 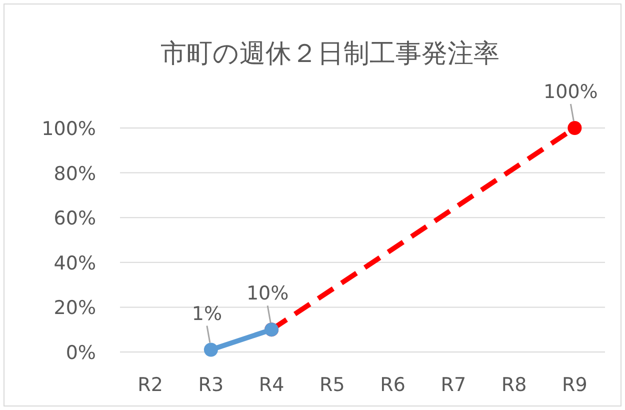 I want to click on data-label: 1%, so click(x=207, y=313).